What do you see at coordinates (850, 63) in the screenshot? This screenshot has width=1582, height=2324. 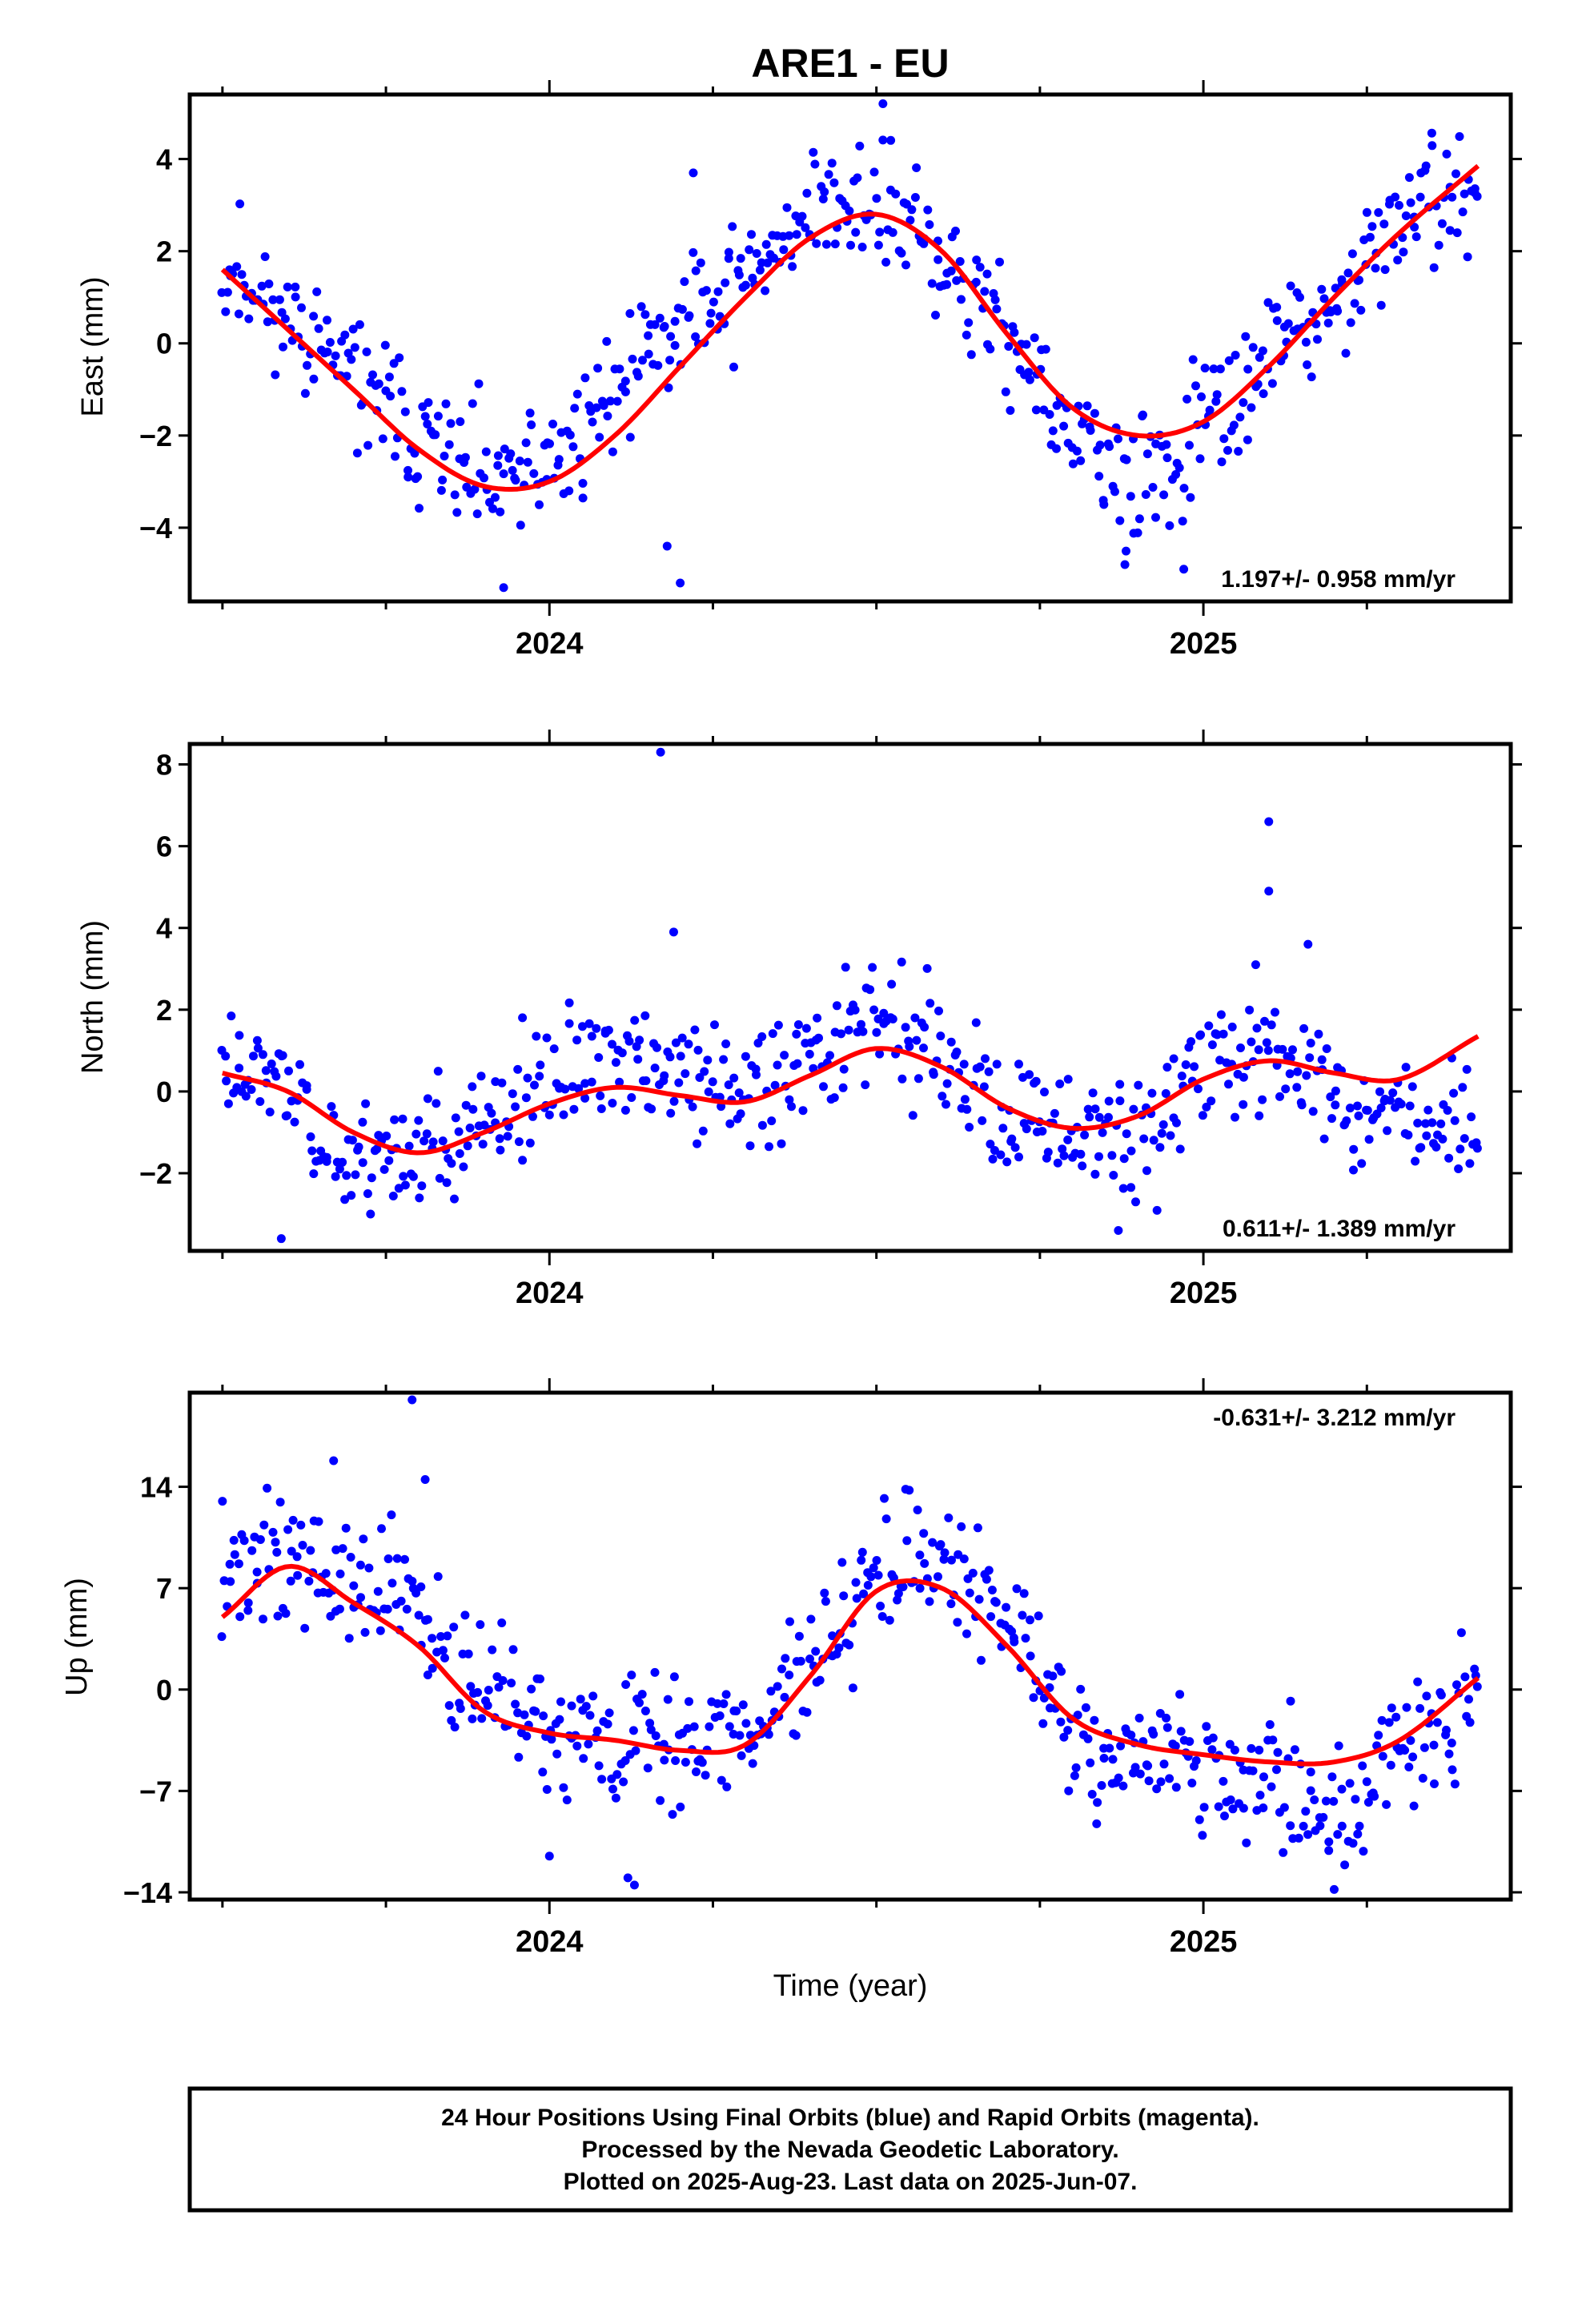 I see `chart-title: ARE1 - EU` at bounding box center [850, 63].